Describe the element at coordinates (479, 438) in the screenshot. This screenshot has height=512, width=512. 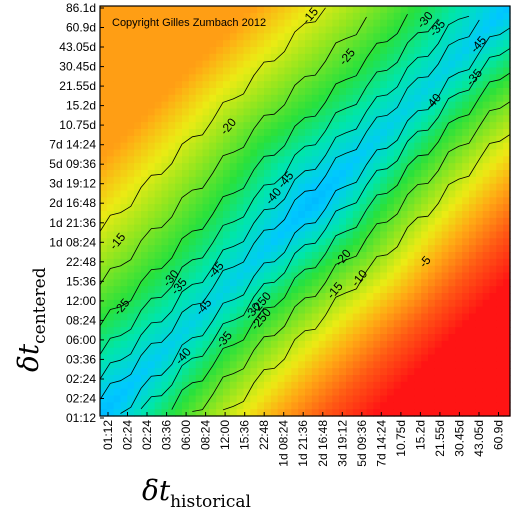
I see `x-tick-label: 43.05d` at that location.